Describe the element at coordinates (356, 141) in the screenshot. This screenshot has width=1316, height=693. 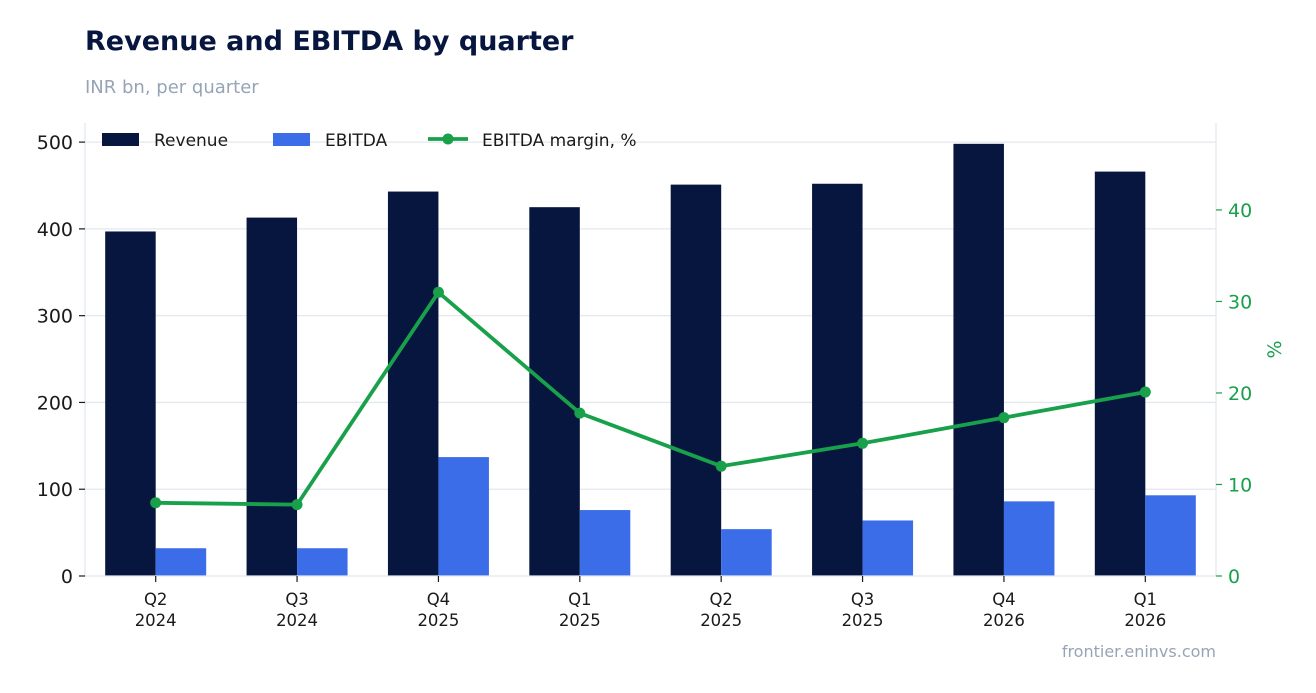
I see `legend-label: EBITDA` at that location.